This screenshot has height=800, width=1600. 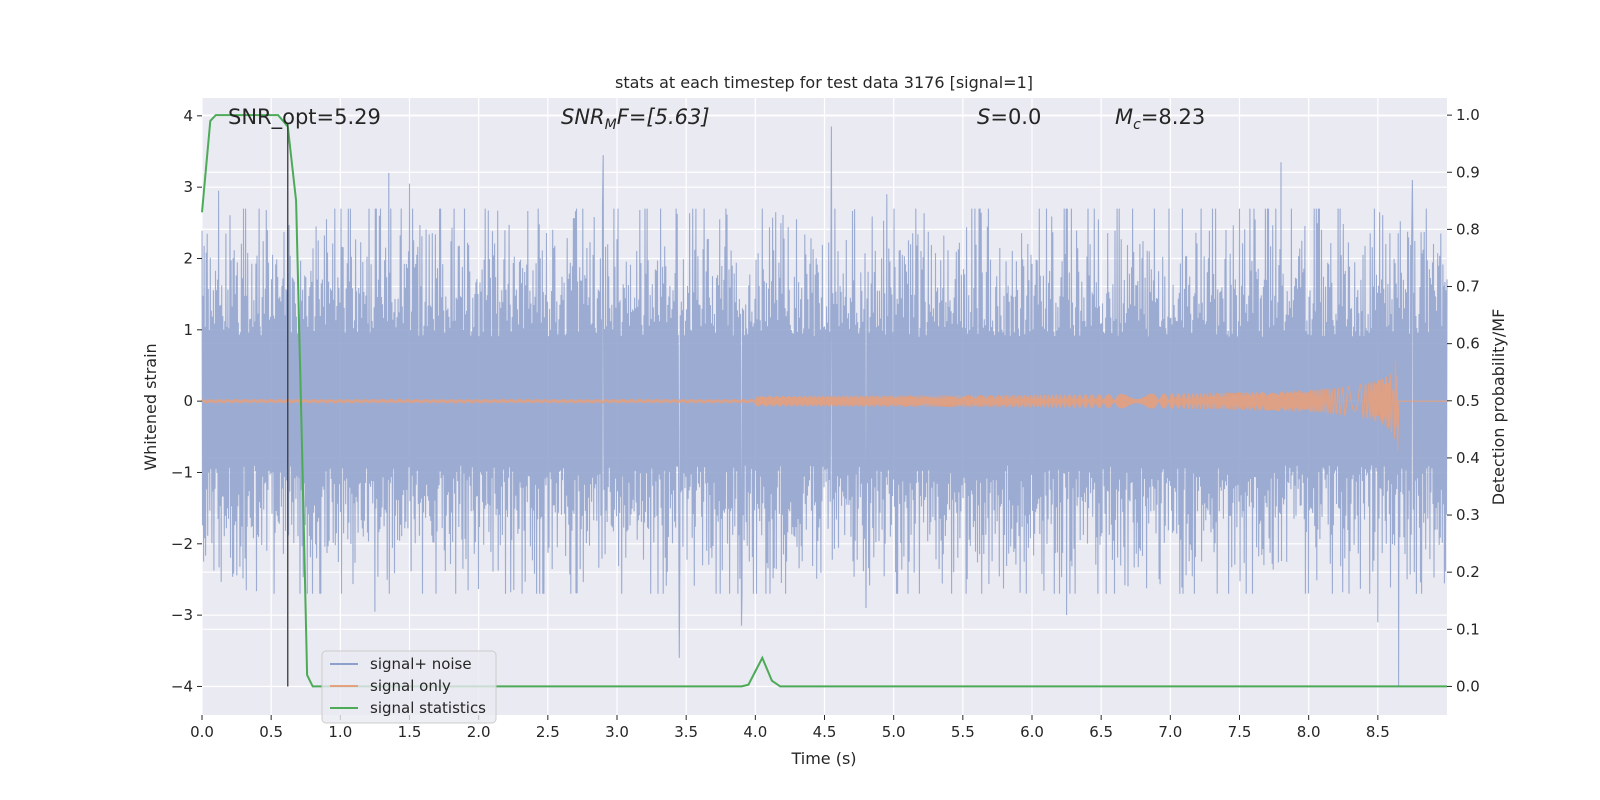 What do you see at coordinates (479, 732) in the screenshot?
I see `x-tick-label: 2.0` at bounding box center [479, 732].